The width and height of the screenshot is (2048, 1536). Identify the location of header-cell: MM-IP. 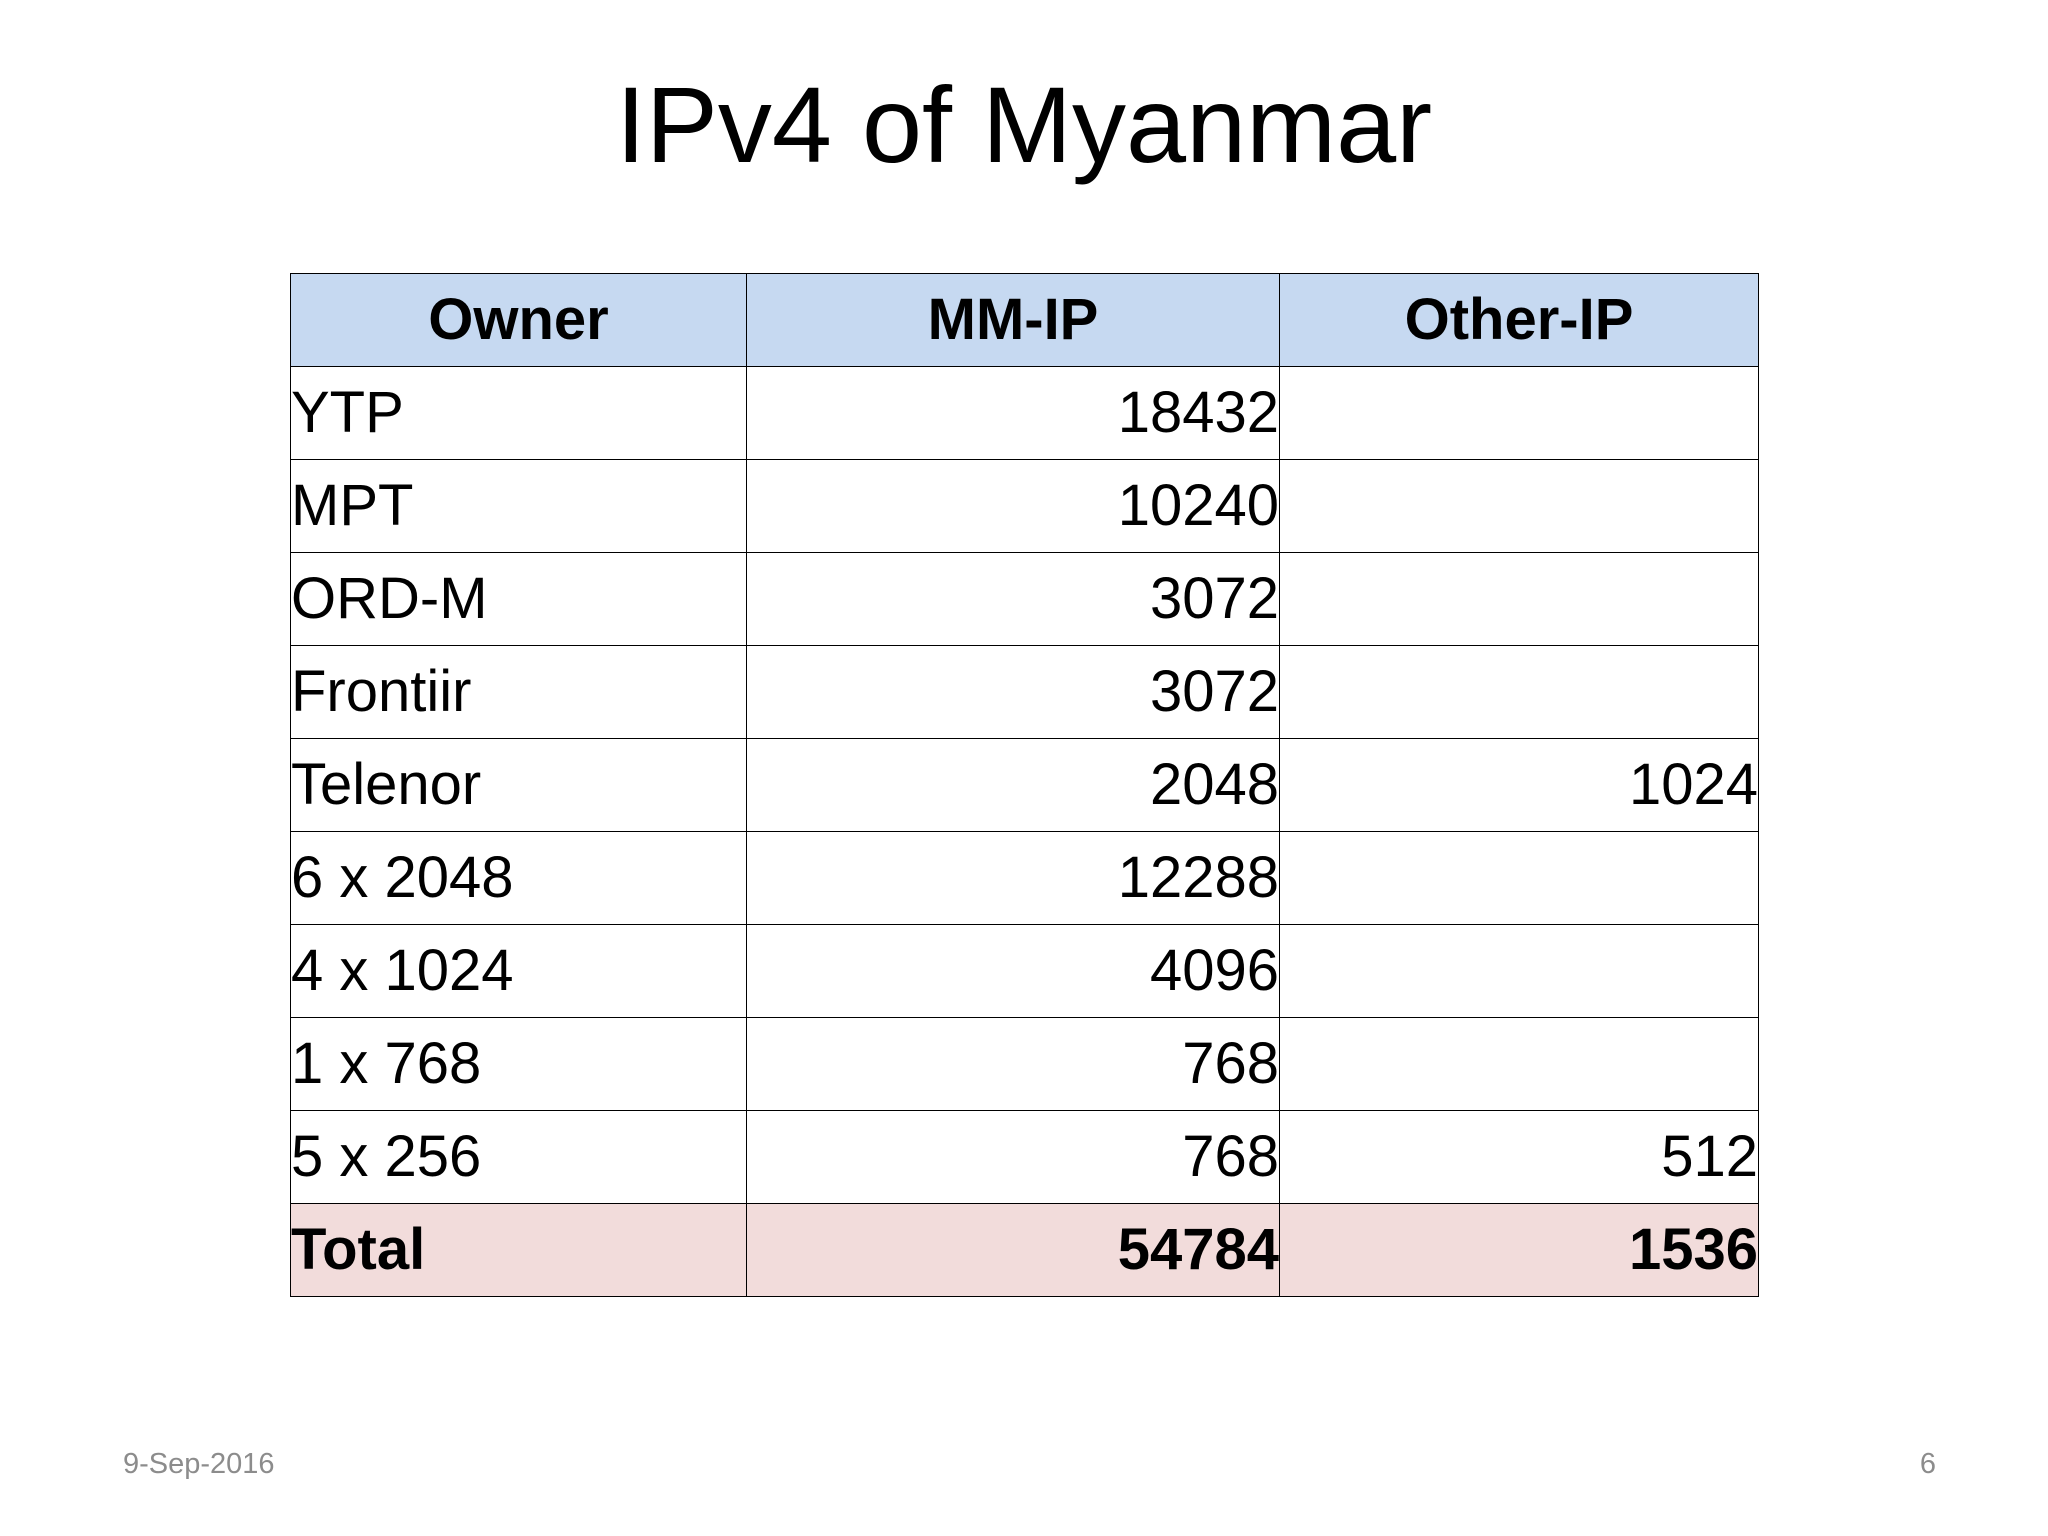
(1013, 320).